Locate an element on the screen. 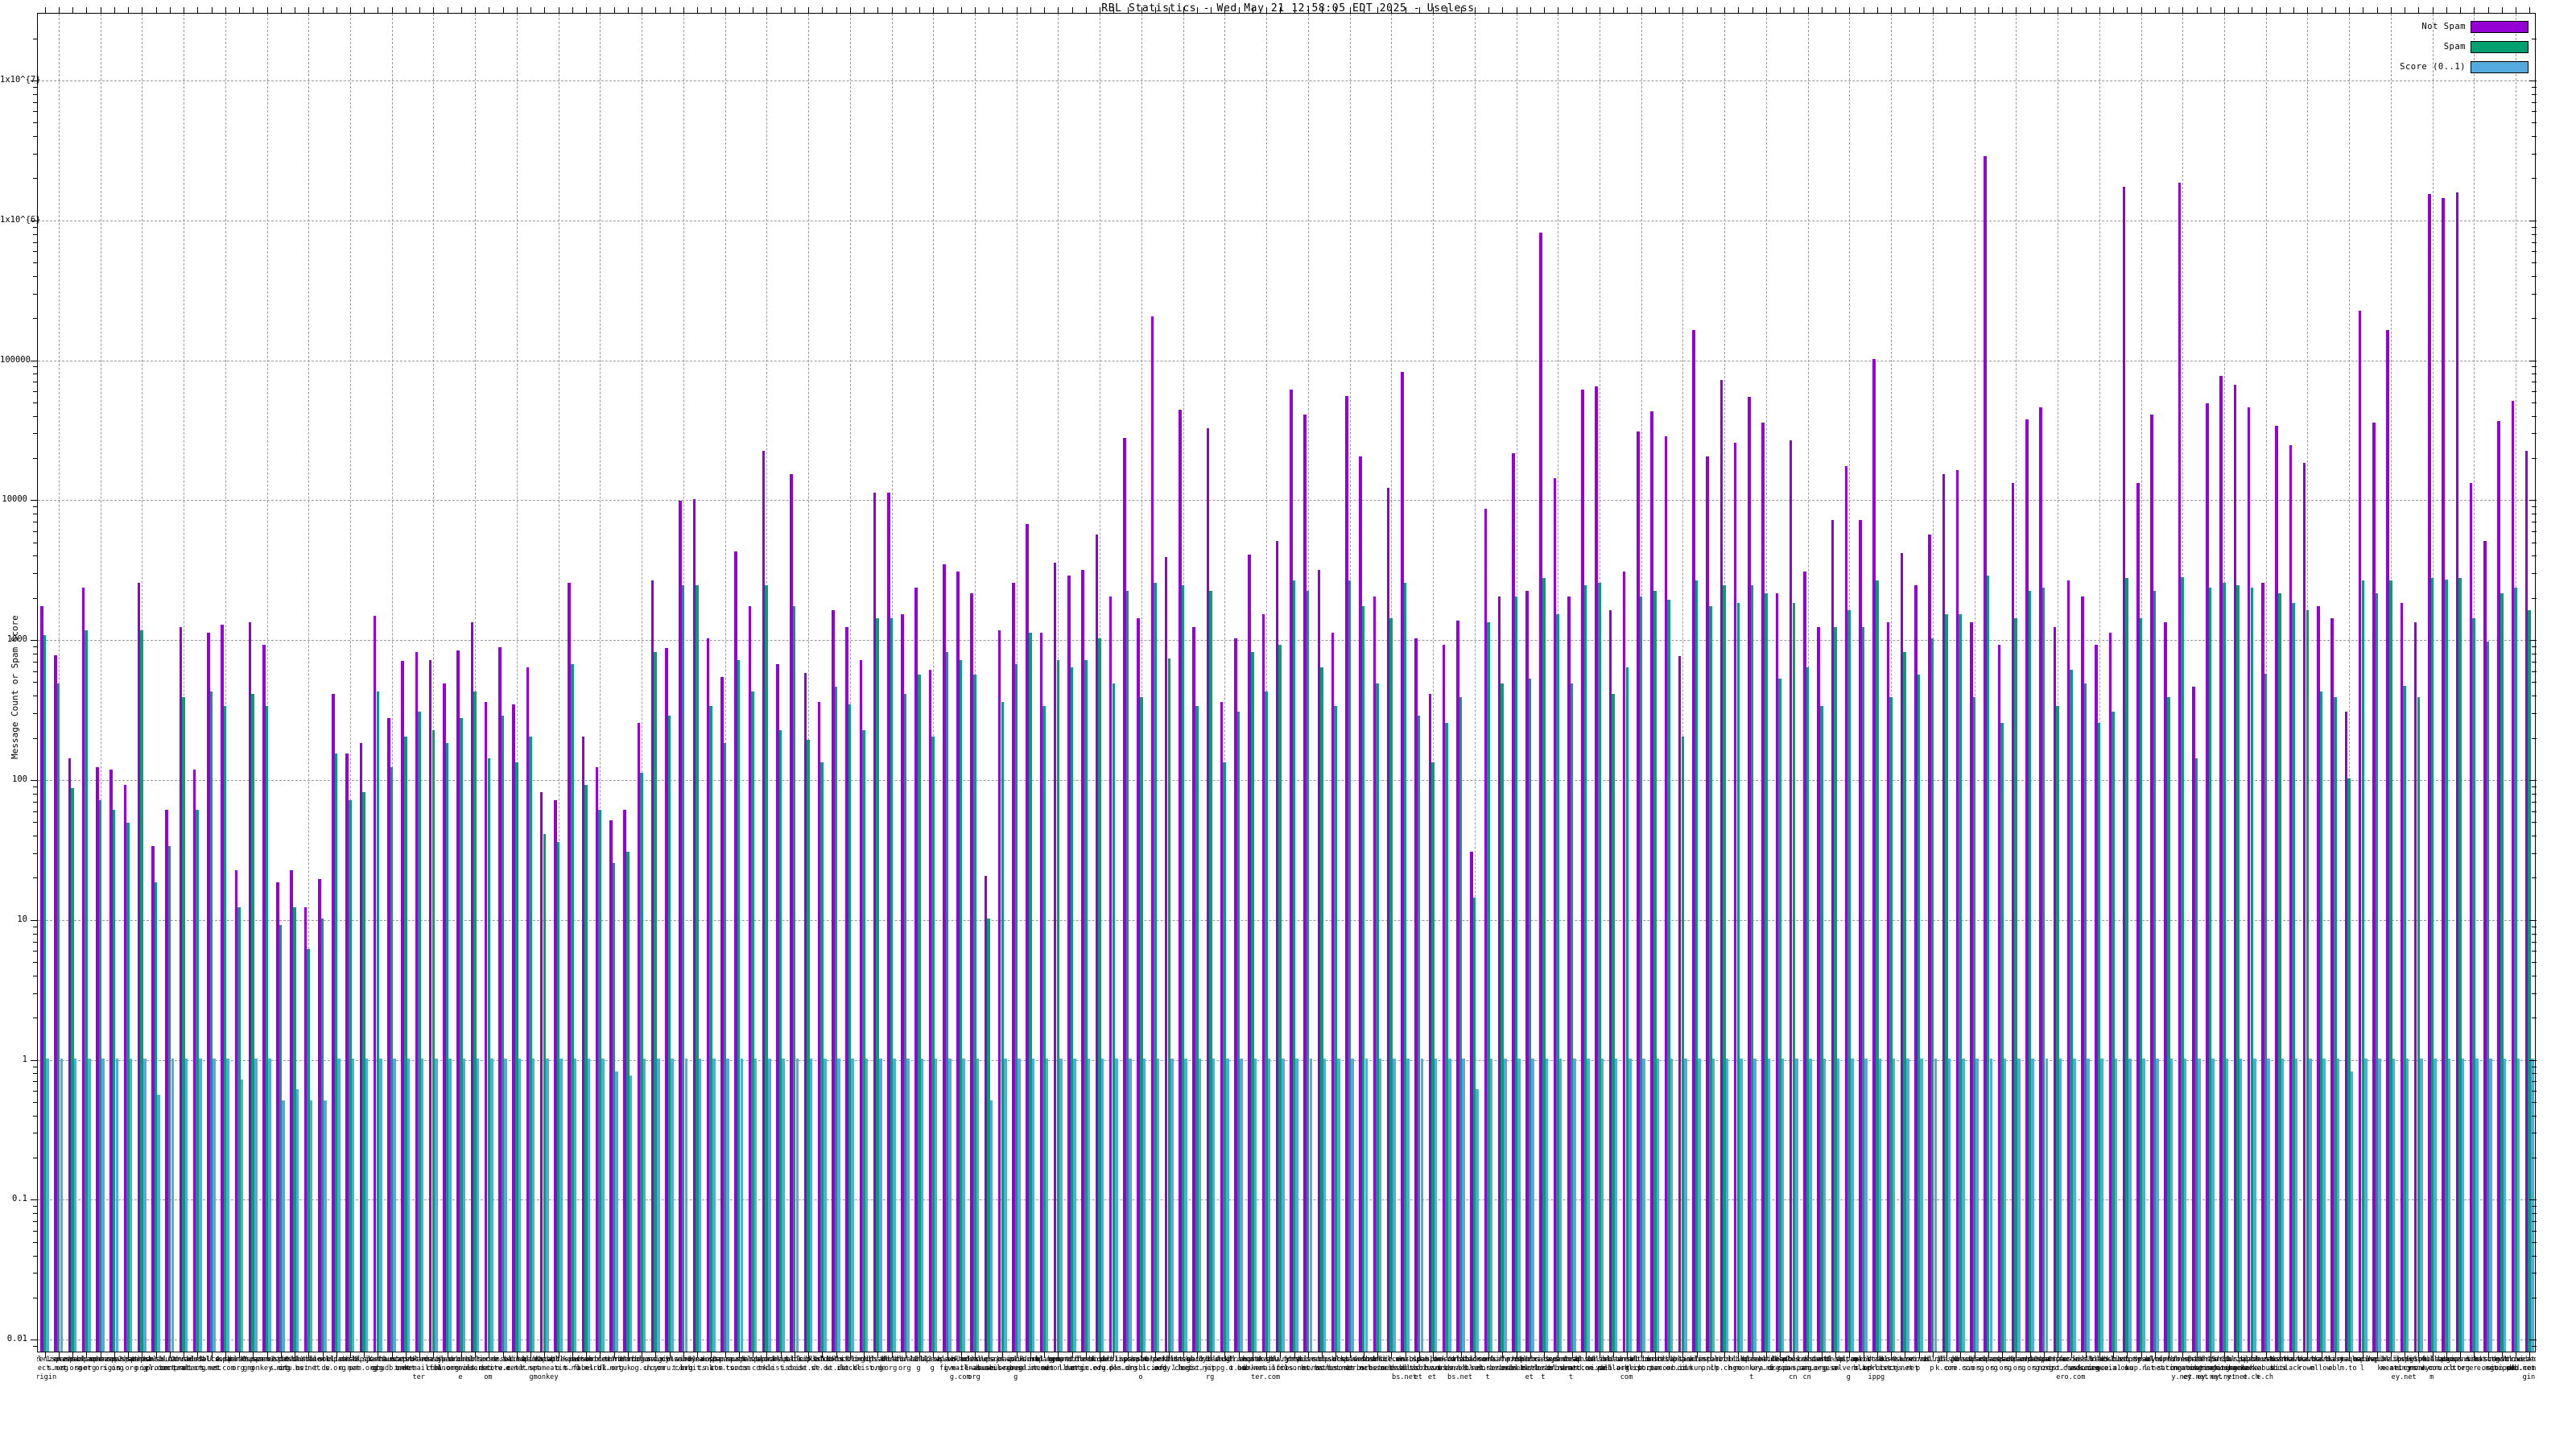 The width and height of the screenshot is (2576, 1449). grid-line-vertical is located at coordinates (1683, 683).